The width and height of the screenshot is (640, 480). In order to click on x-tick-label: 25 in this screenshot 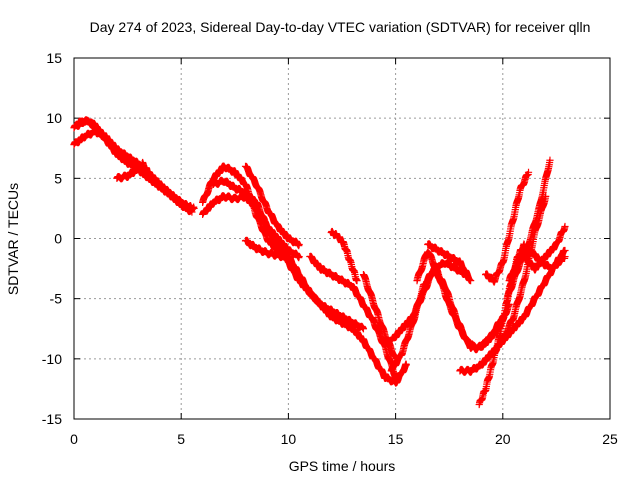, I will do `click(610, 439)`.